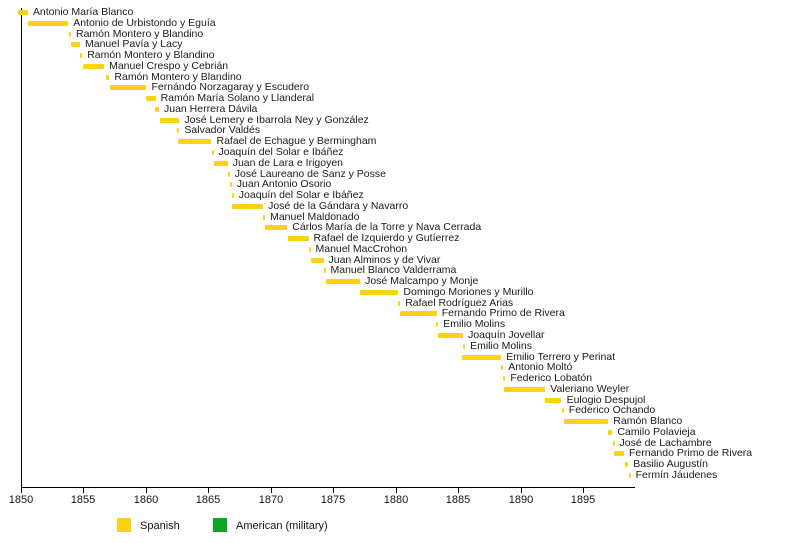 The width and height of the screenshot is (800, 543). I want to click on bar-label: Eulogio Despujol, so click(606, 399).